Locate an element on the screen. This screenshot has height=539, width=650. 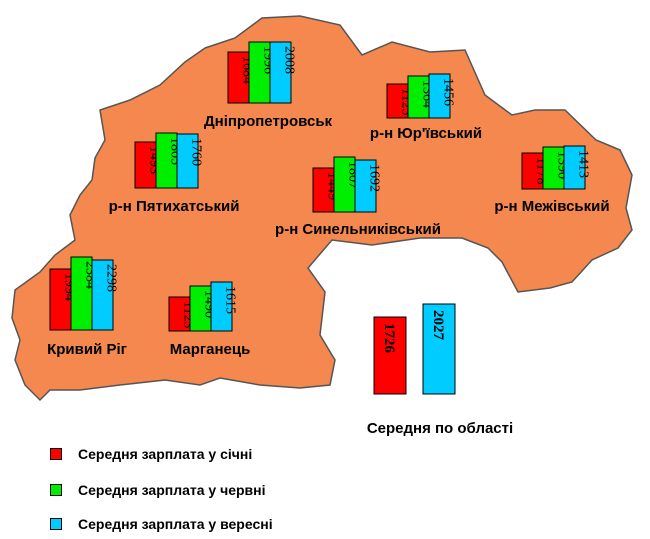
legend-item-june: Середня зарплата у червні is located at coordinates (158, 490).